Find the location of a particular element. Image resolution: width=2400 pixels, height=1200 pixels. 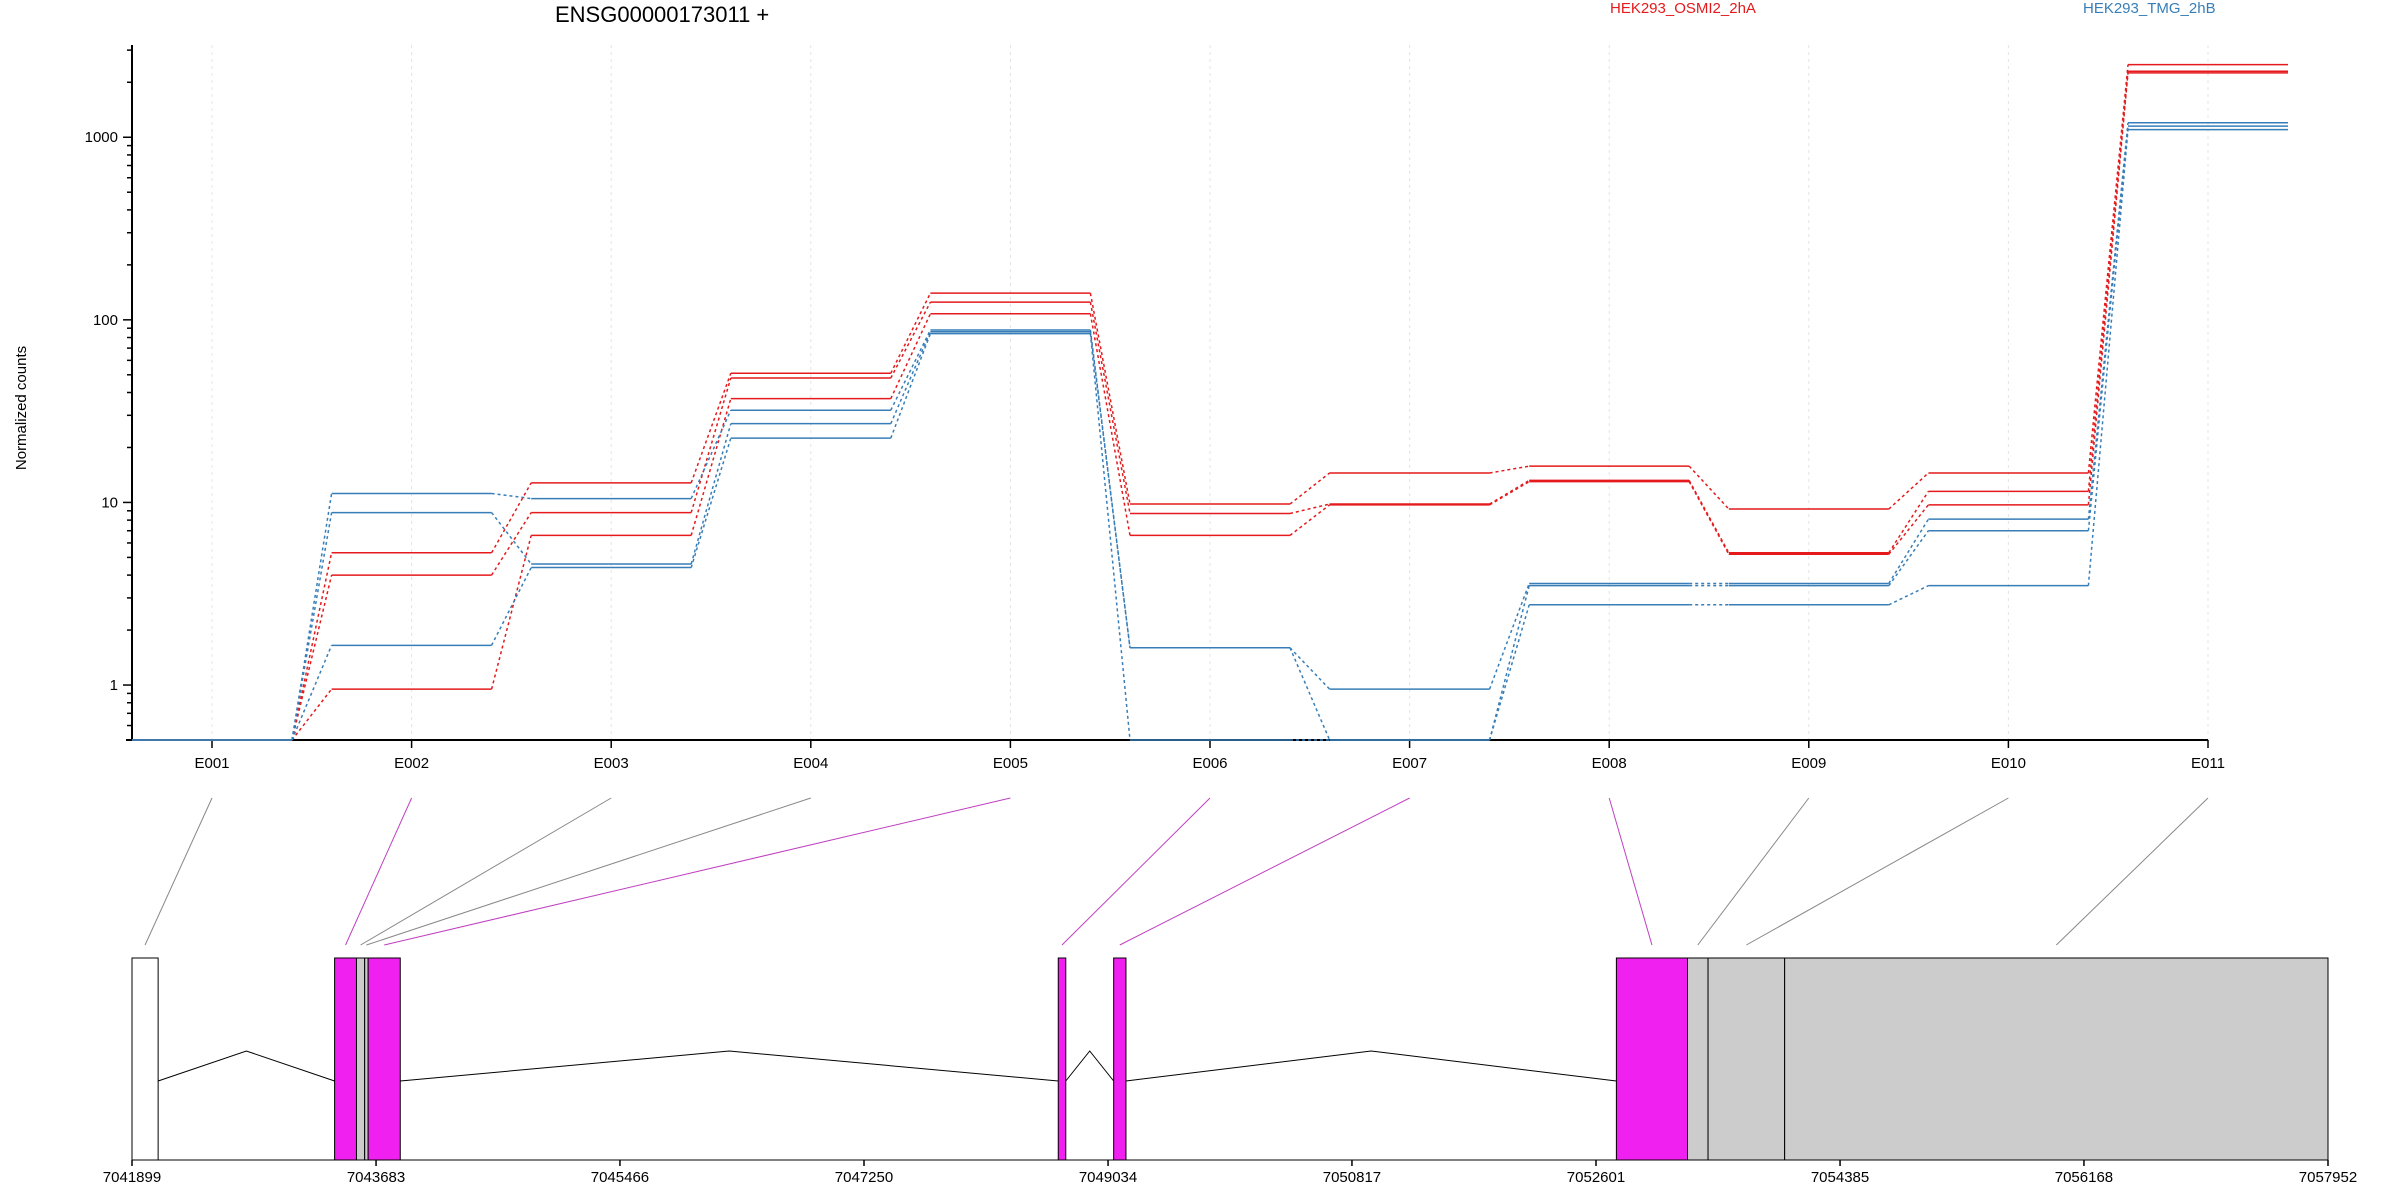

coordinate-label: 7054385 is located at coordinates (1840, 1177).